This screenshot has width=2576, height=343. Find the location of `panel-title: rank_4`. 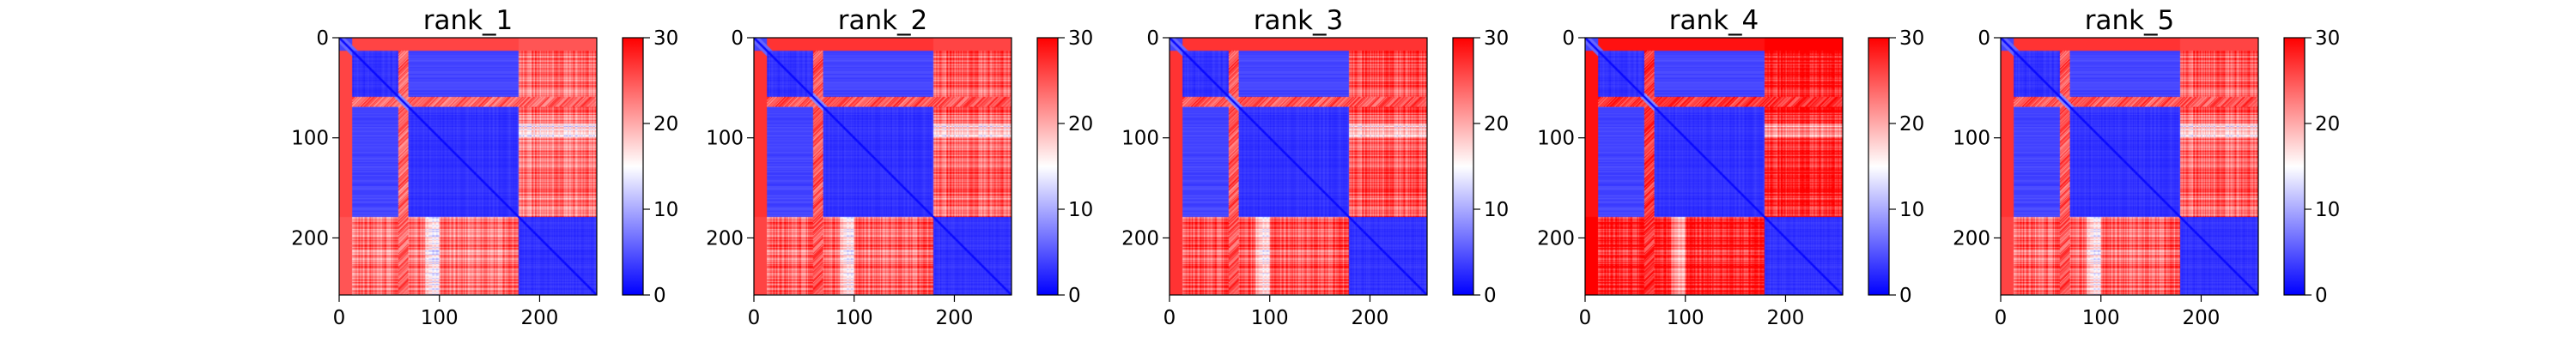

panel-title: rank_4 is located at coordinates (1714, 20).